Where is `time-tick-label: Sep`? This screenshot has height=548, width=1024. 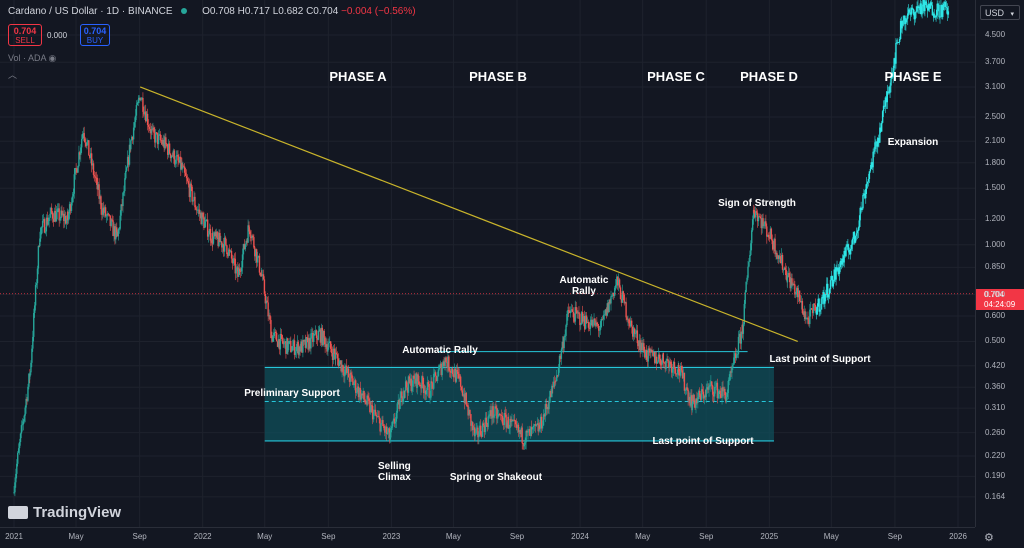
time-tick-label: Sep is located at coordinates (895, 536).